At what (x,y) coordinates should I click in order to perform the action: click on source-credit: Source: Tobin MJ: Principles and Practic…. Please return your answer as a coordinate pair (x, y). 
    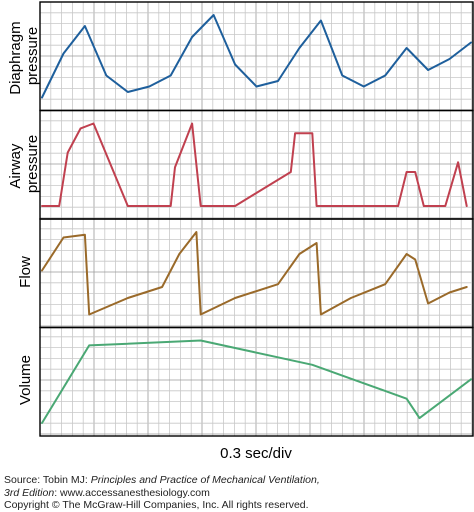
    Looking at the image, I should click on (238, 493).